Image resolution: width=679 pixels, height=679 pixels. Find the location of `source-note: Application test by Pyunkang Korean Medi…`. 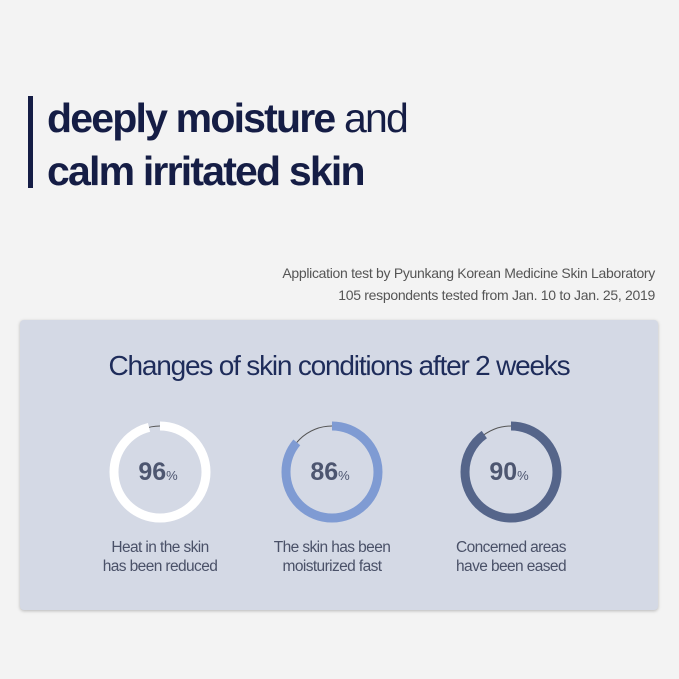

source-note: Application test by Pyunkang Korean Medi… is located at coordinates (468, 284).